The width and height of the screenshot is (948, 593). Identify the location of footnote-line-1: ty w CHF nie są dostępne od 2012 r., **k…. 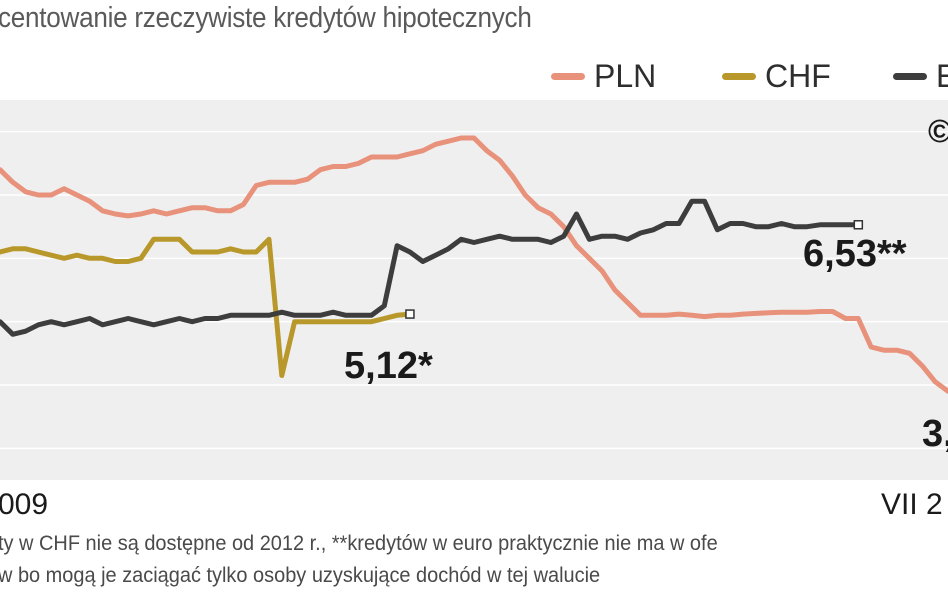
(359, 543).